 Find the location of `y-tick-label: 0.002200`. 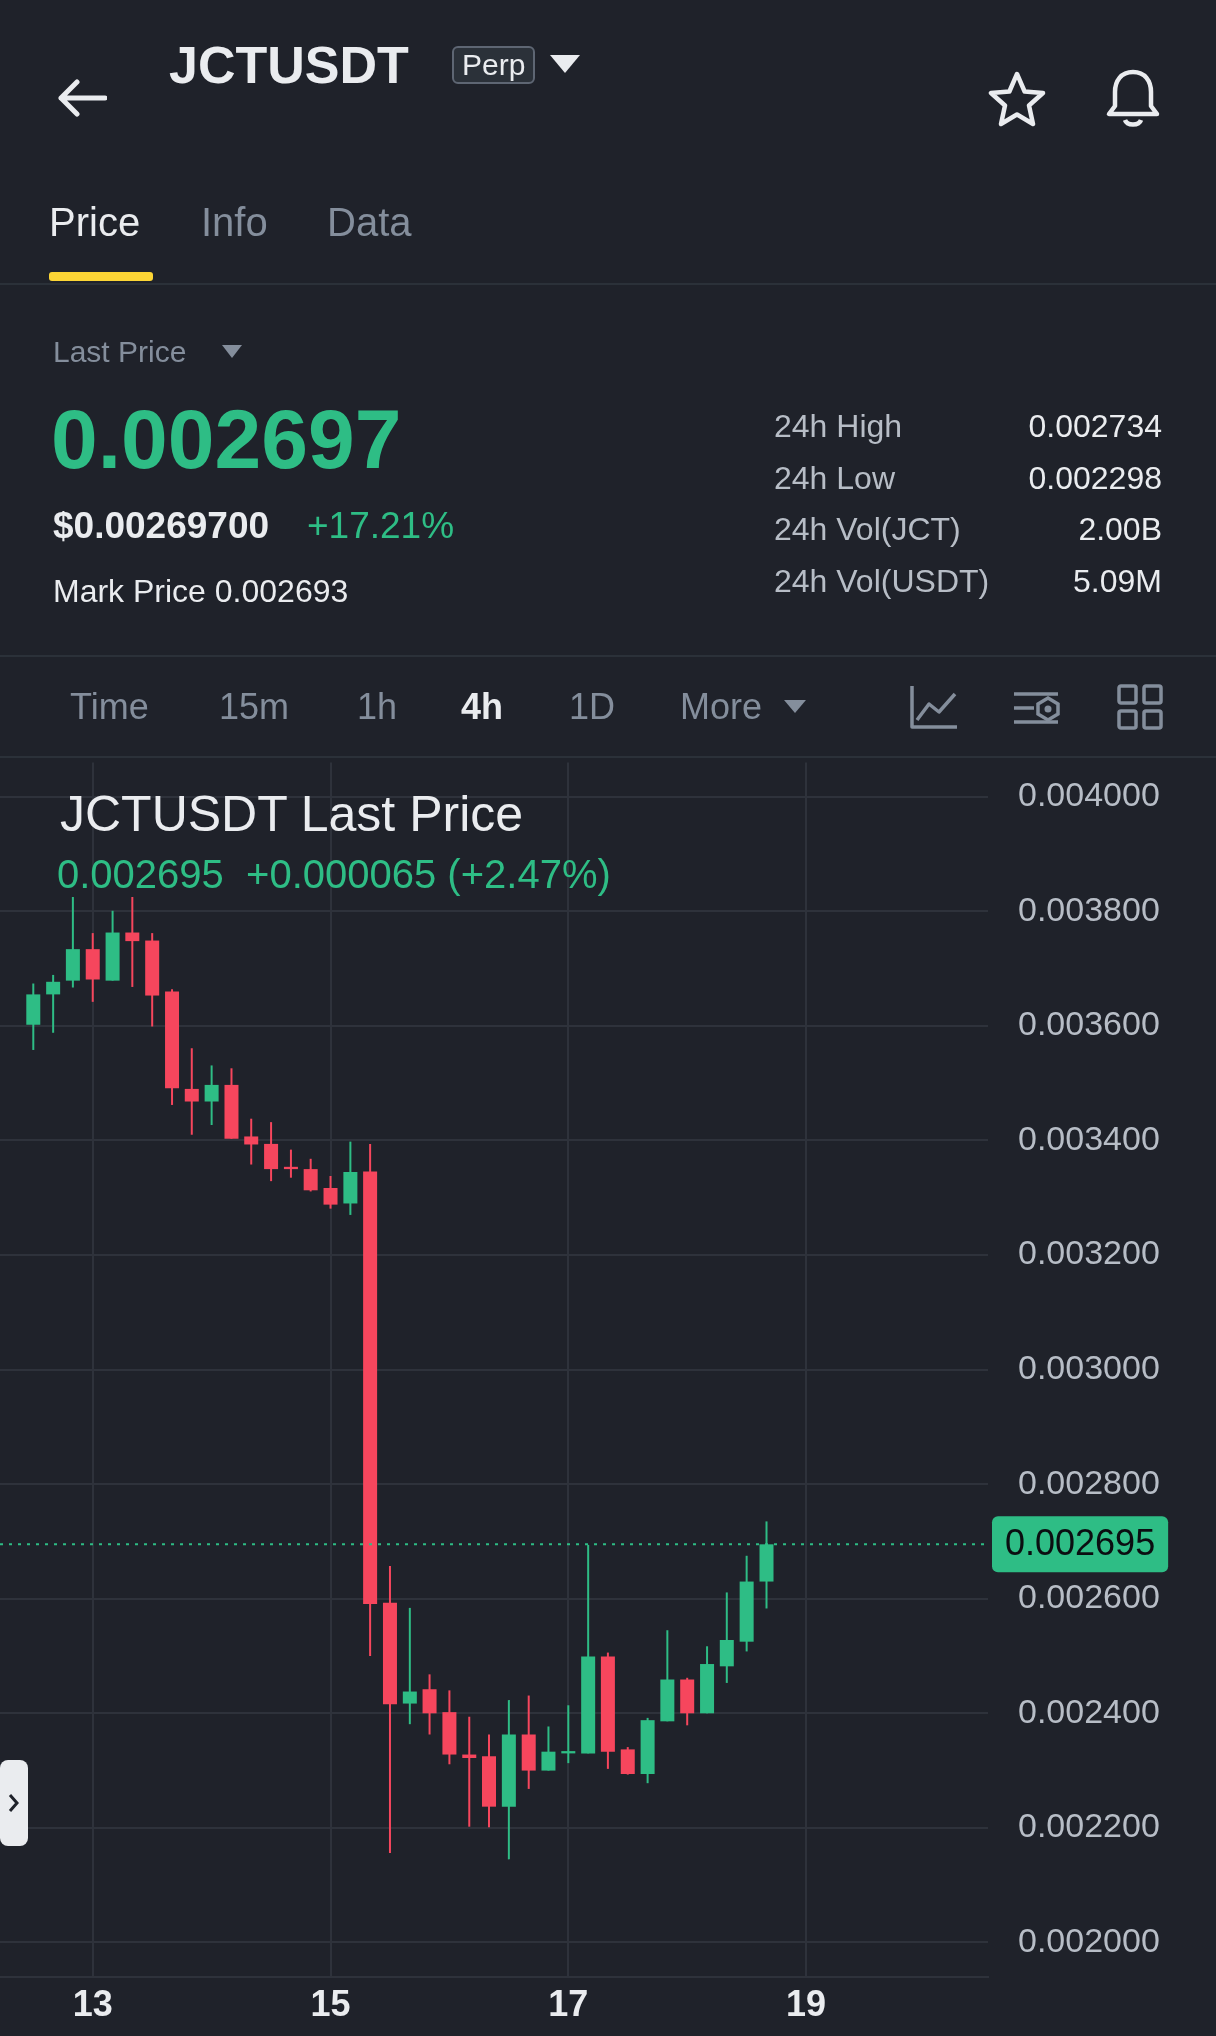

y-tick-label: 0.002200 is located at coordinates (1089, 1825).